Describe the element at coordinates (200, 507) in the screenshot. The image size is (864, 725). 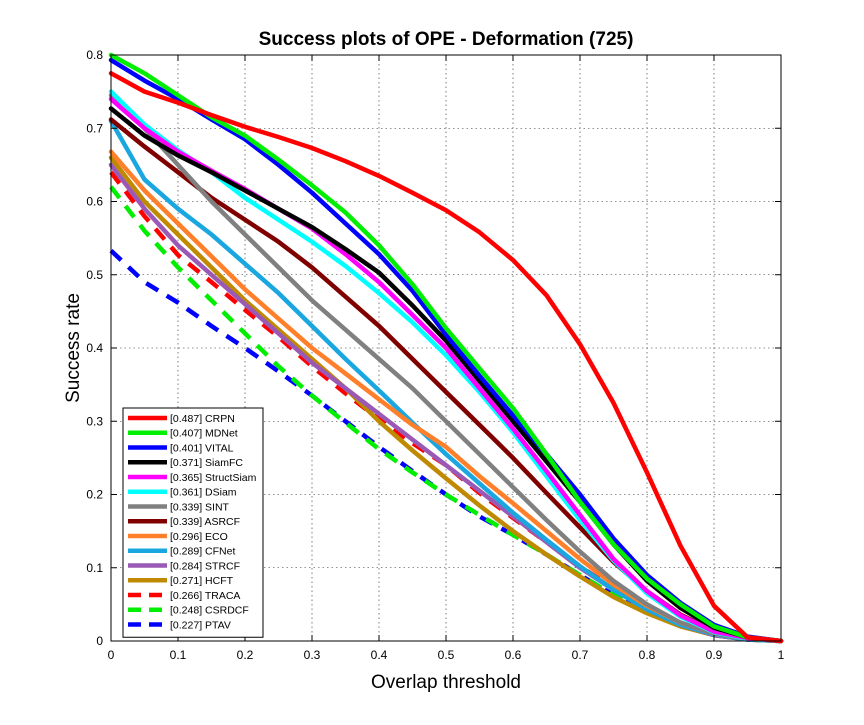
I see `legend-label: [0.339] SINT` at that location.